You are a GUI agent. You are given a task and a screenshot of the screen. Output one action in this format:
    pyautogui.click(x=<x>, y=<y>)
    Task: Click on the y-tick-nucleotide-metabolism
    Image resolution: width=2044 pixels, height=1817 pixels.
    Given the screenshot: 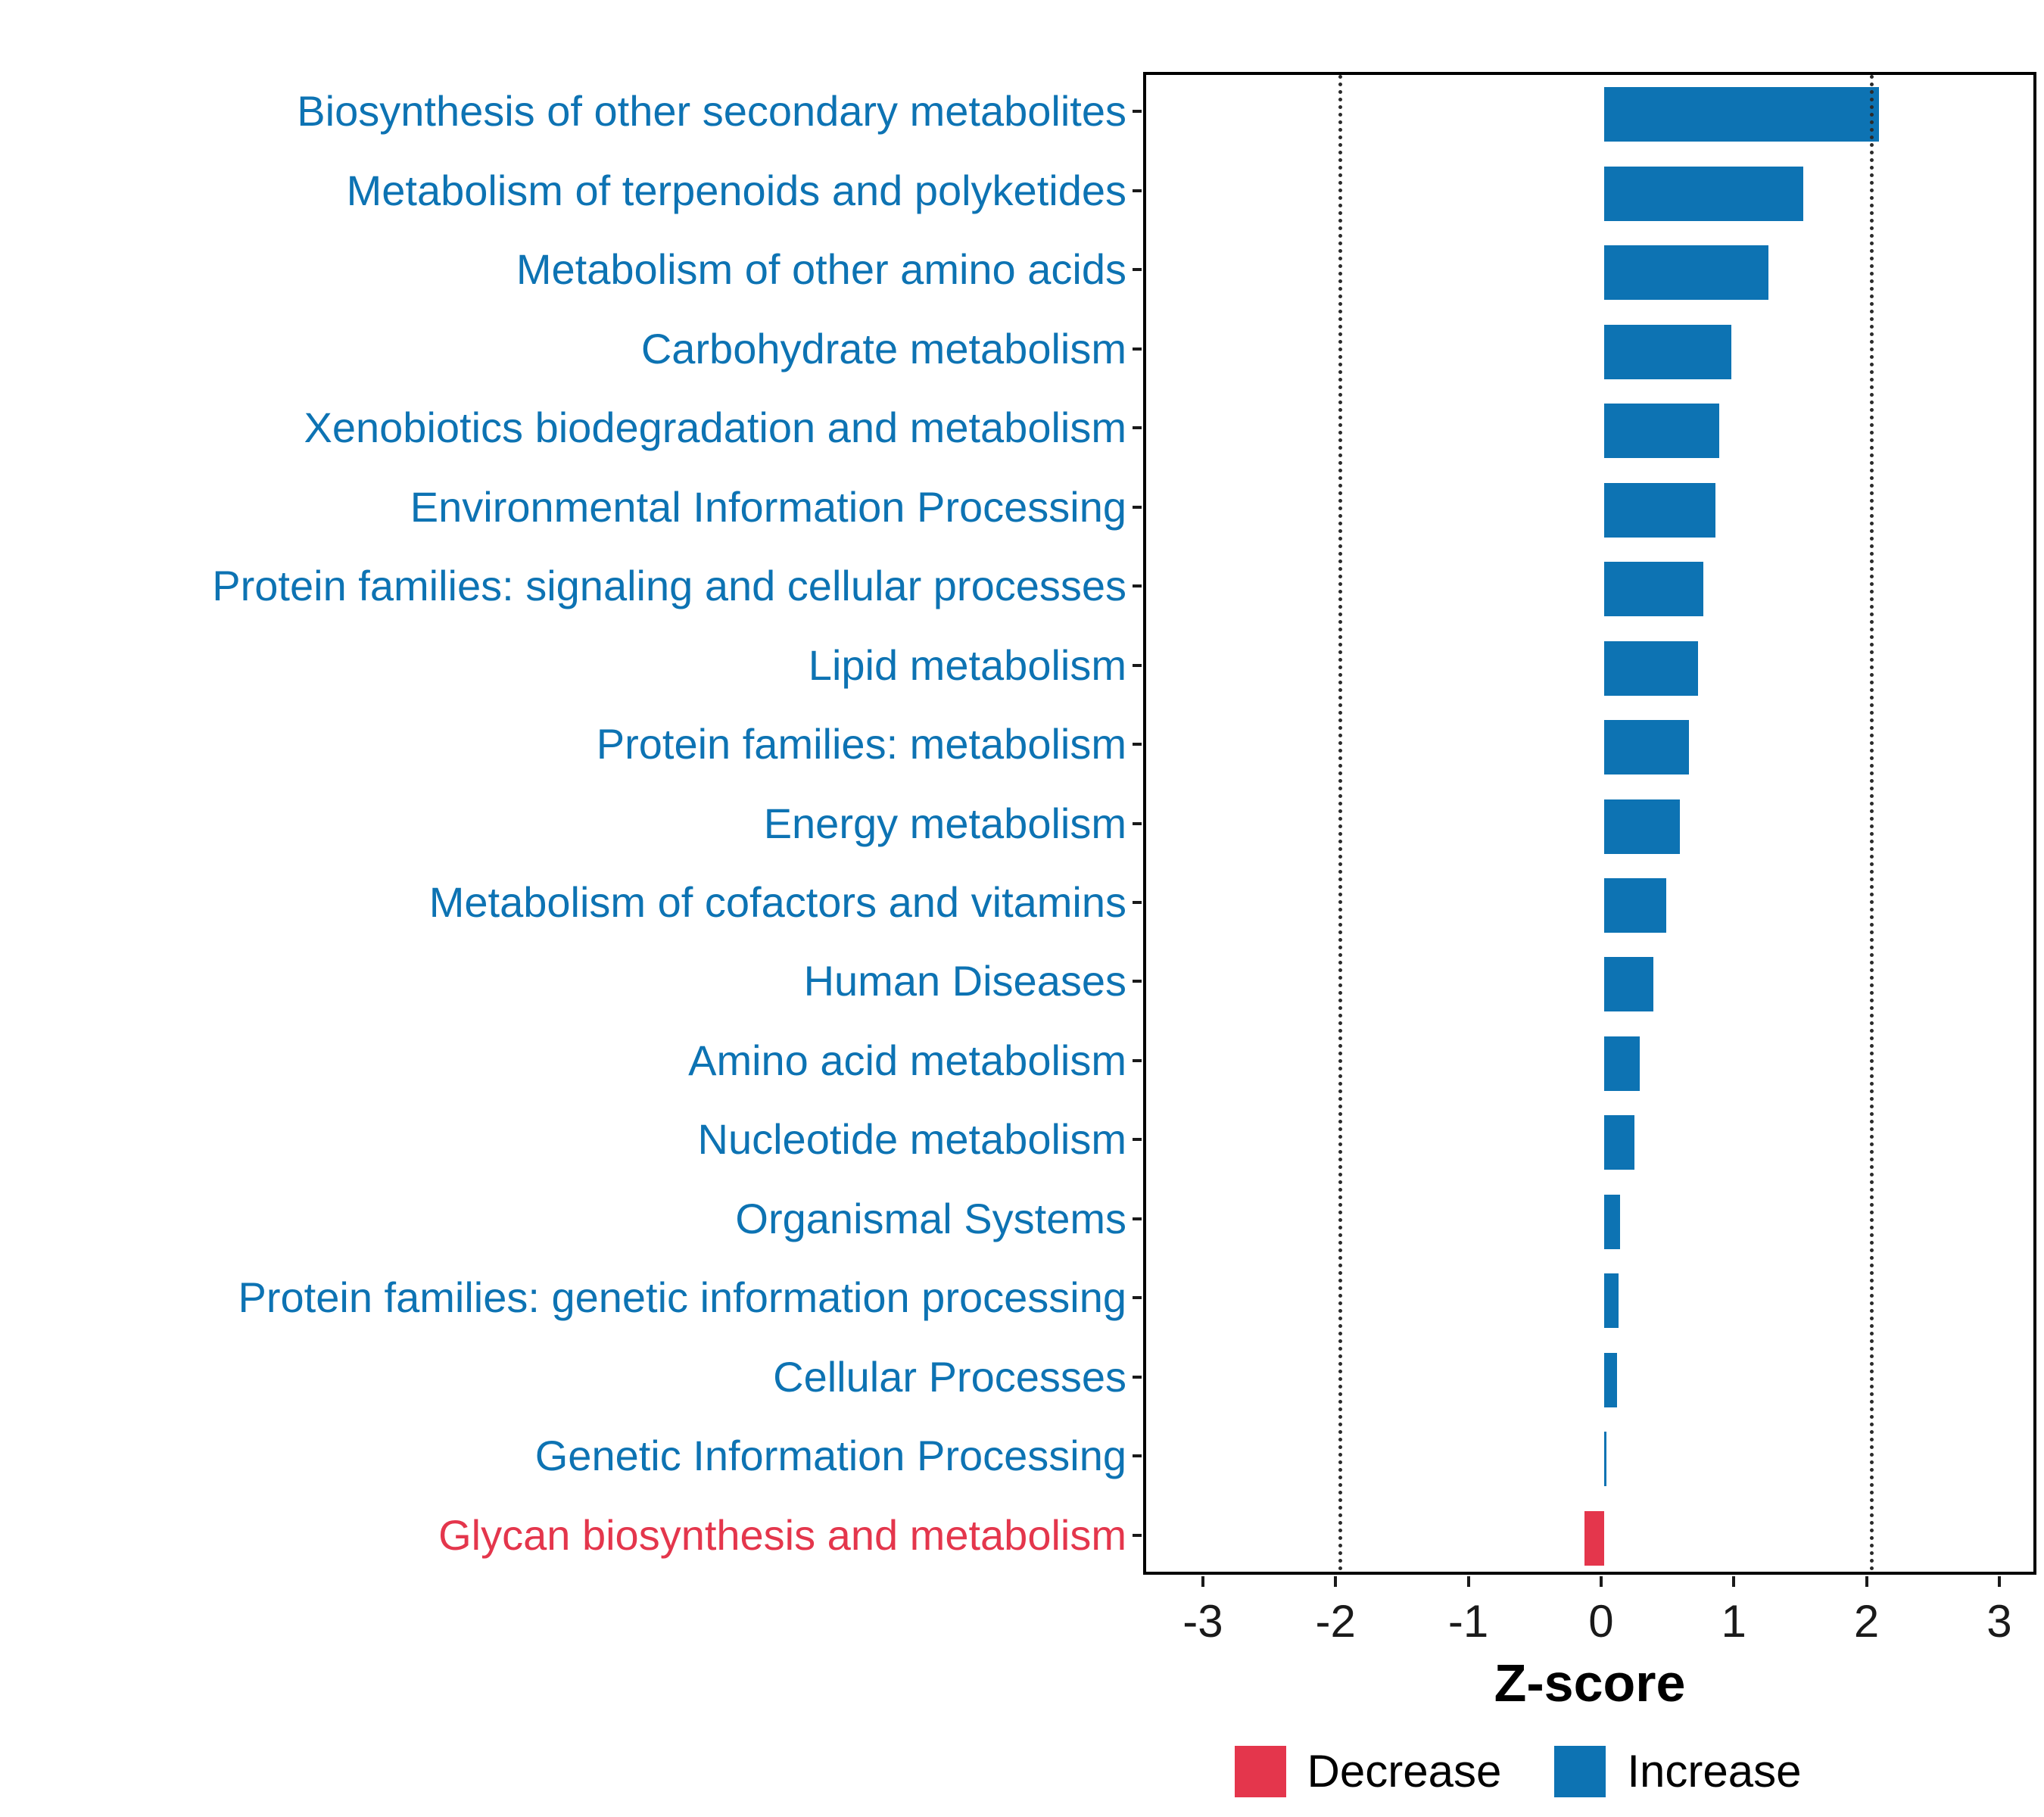 What is the action you would take?
    pyautogui.click(x=1137, y=1140)
    